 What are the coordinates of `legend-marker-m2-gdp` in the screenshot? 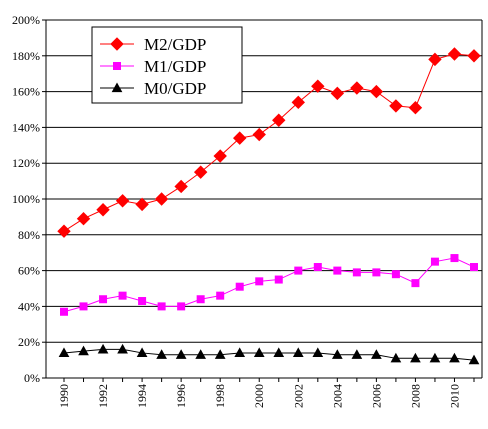 It's located at (117, 44).